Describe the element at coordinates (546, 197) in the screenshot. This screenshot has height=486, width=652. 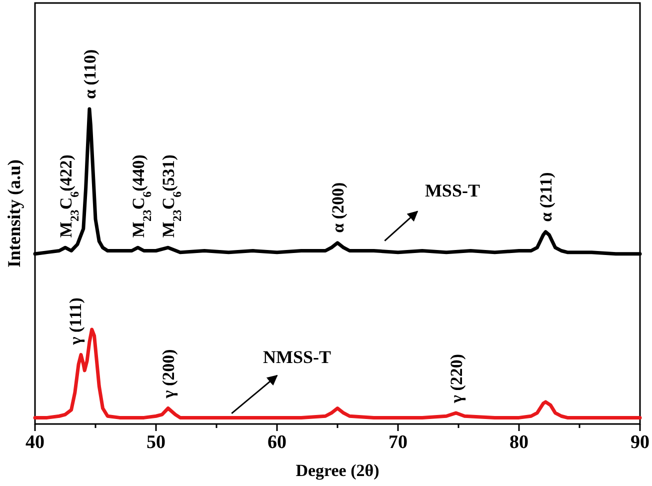
I see `annotation: α (211)` at that location.